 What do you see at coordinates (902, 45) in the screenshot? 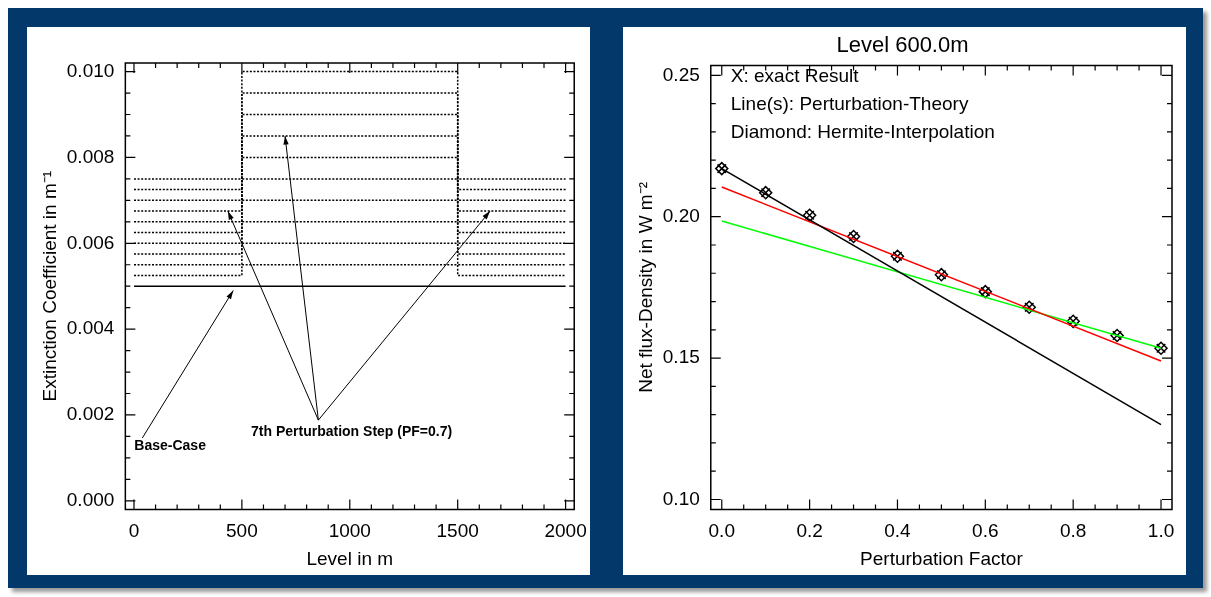
I see `chart-title: Level 600.0m` at bounding box center [902, 45].